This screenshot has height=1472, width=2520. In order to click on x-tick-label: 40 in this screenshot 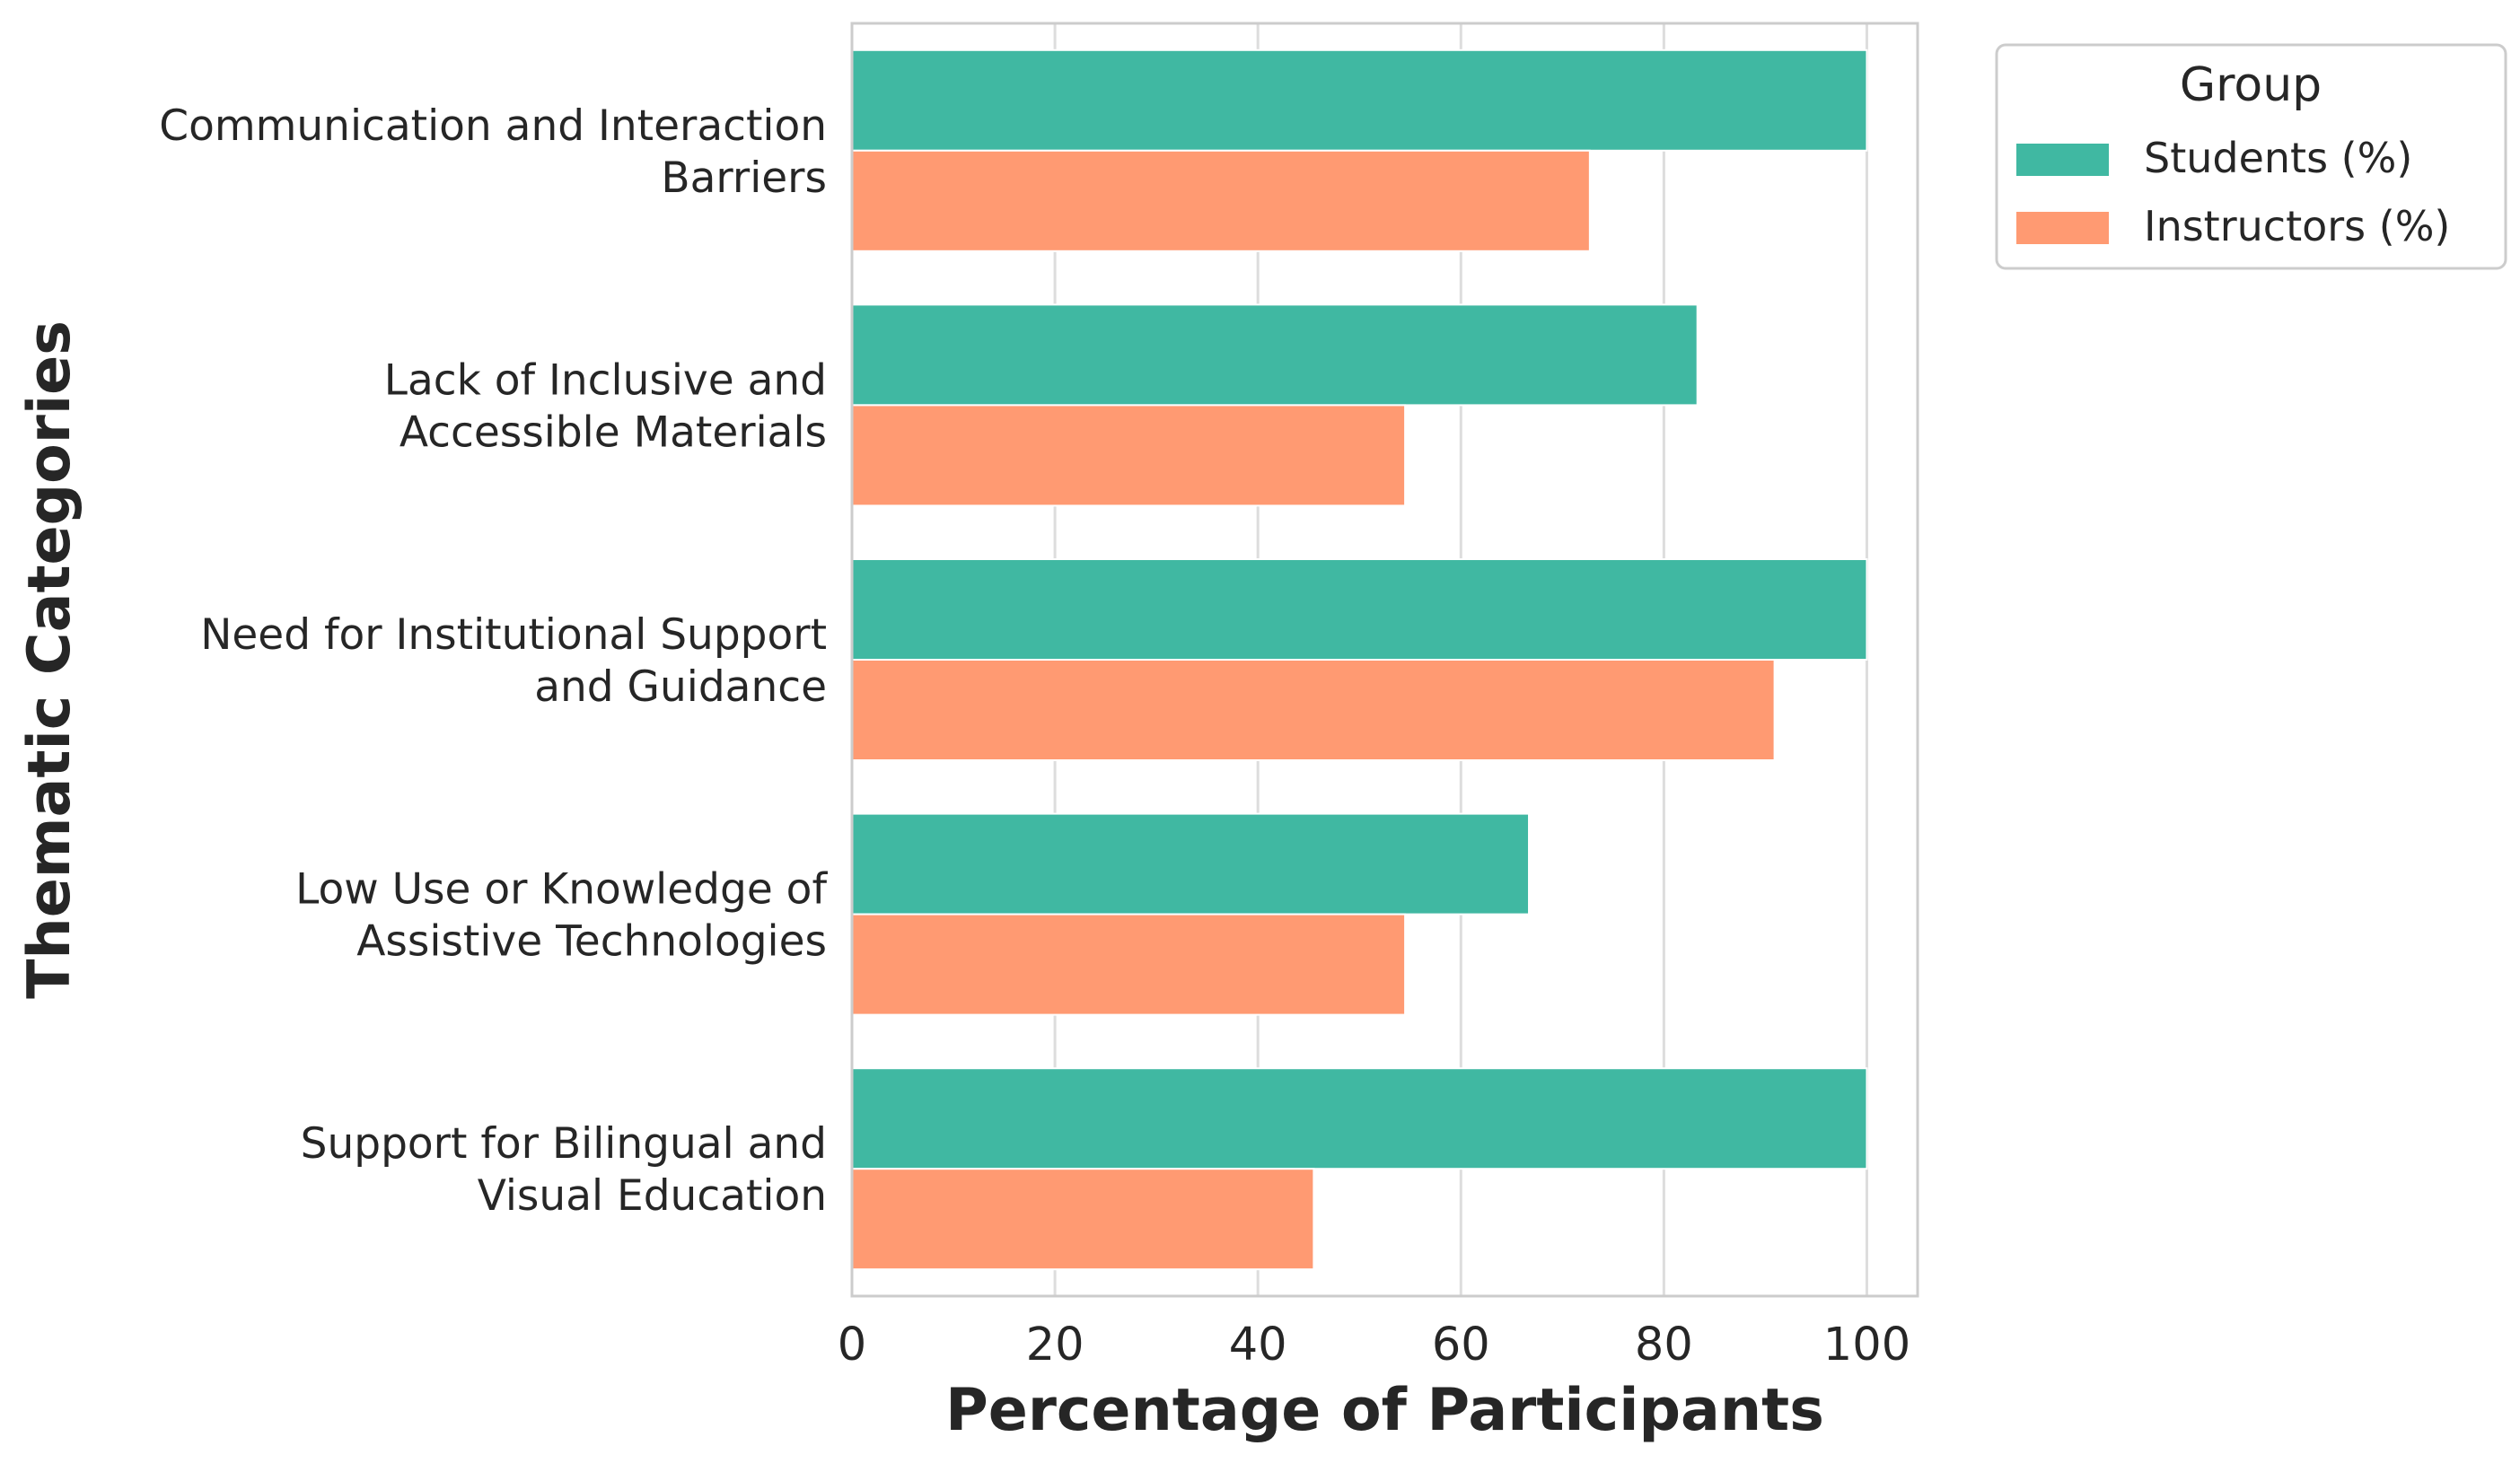, I will do `click(1258, 1345)`.